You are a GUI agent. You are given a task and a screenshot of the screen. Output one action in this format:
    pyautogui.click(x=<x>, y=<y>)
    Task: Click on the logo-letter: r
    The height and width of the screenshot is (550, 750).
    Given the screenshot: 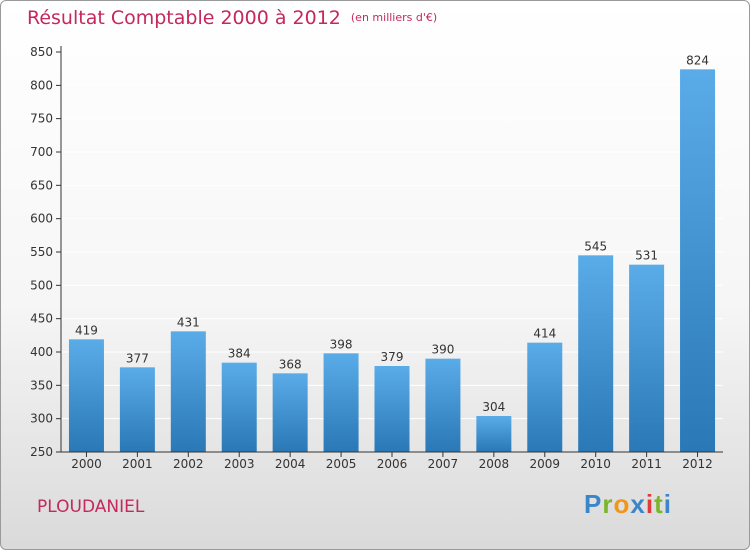 What is the action you would take?
    pyautogui.click(x=608, y=504)
    